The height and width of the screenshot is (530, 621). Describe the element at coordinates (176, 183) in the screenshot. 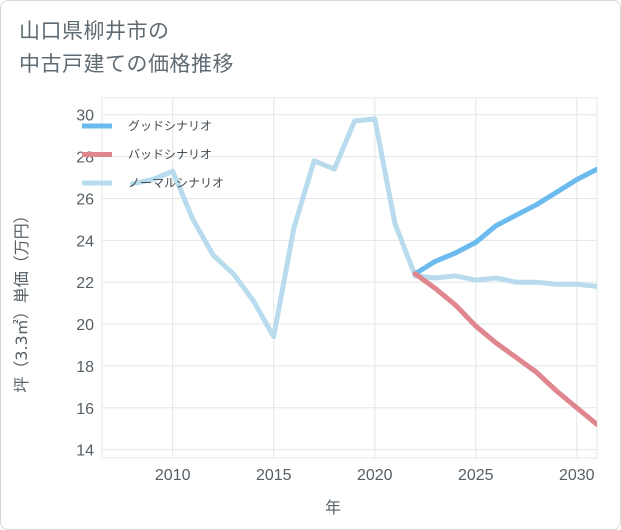

I see `legend-label-2: ノーマルシナリオ` at that location.